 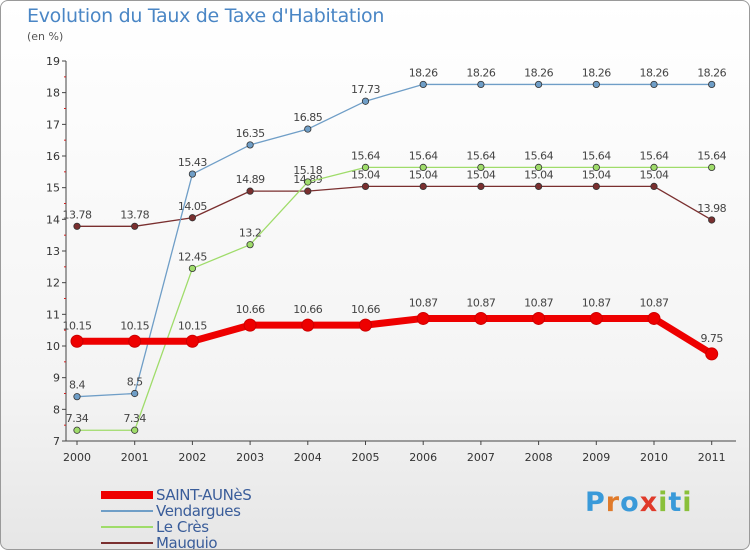 What do you see at coordinates (135, 457) in the screenshot?
I see `x-tick-label: 2001` at bounding box center [135, 457].